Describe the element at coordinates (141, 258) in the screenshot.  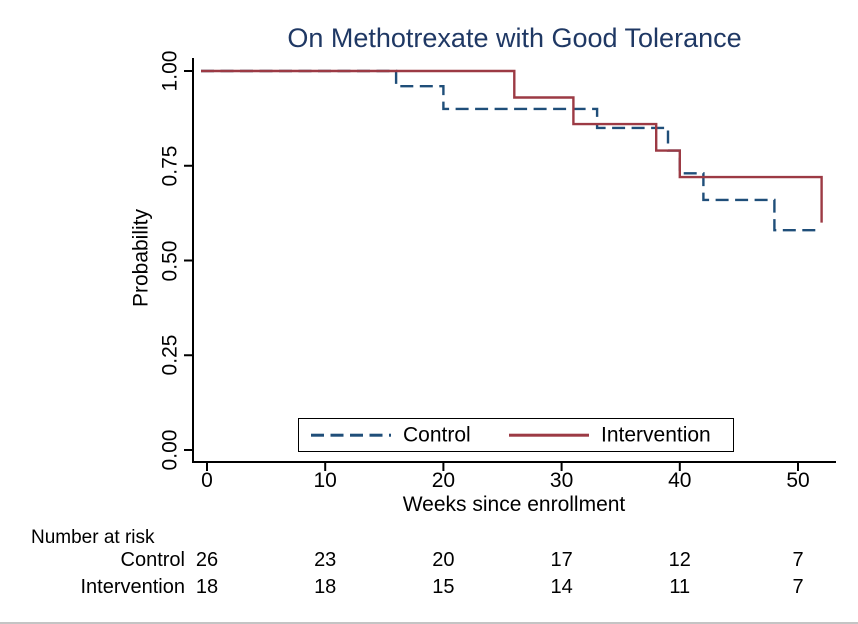
I see `y-axis-label: Probability` at that location.